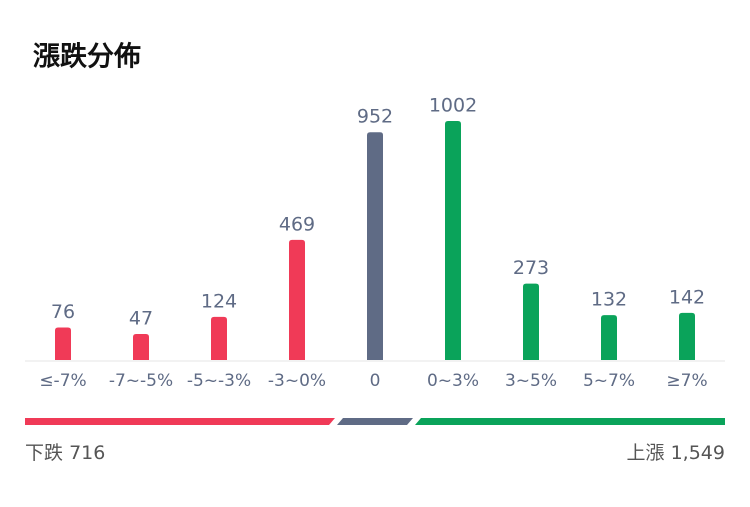 The width and height of the screenshot is (750, 507). Describe the element at coordinates (453, 106) in the screenshot. I see `value-label: 1002` at that location.